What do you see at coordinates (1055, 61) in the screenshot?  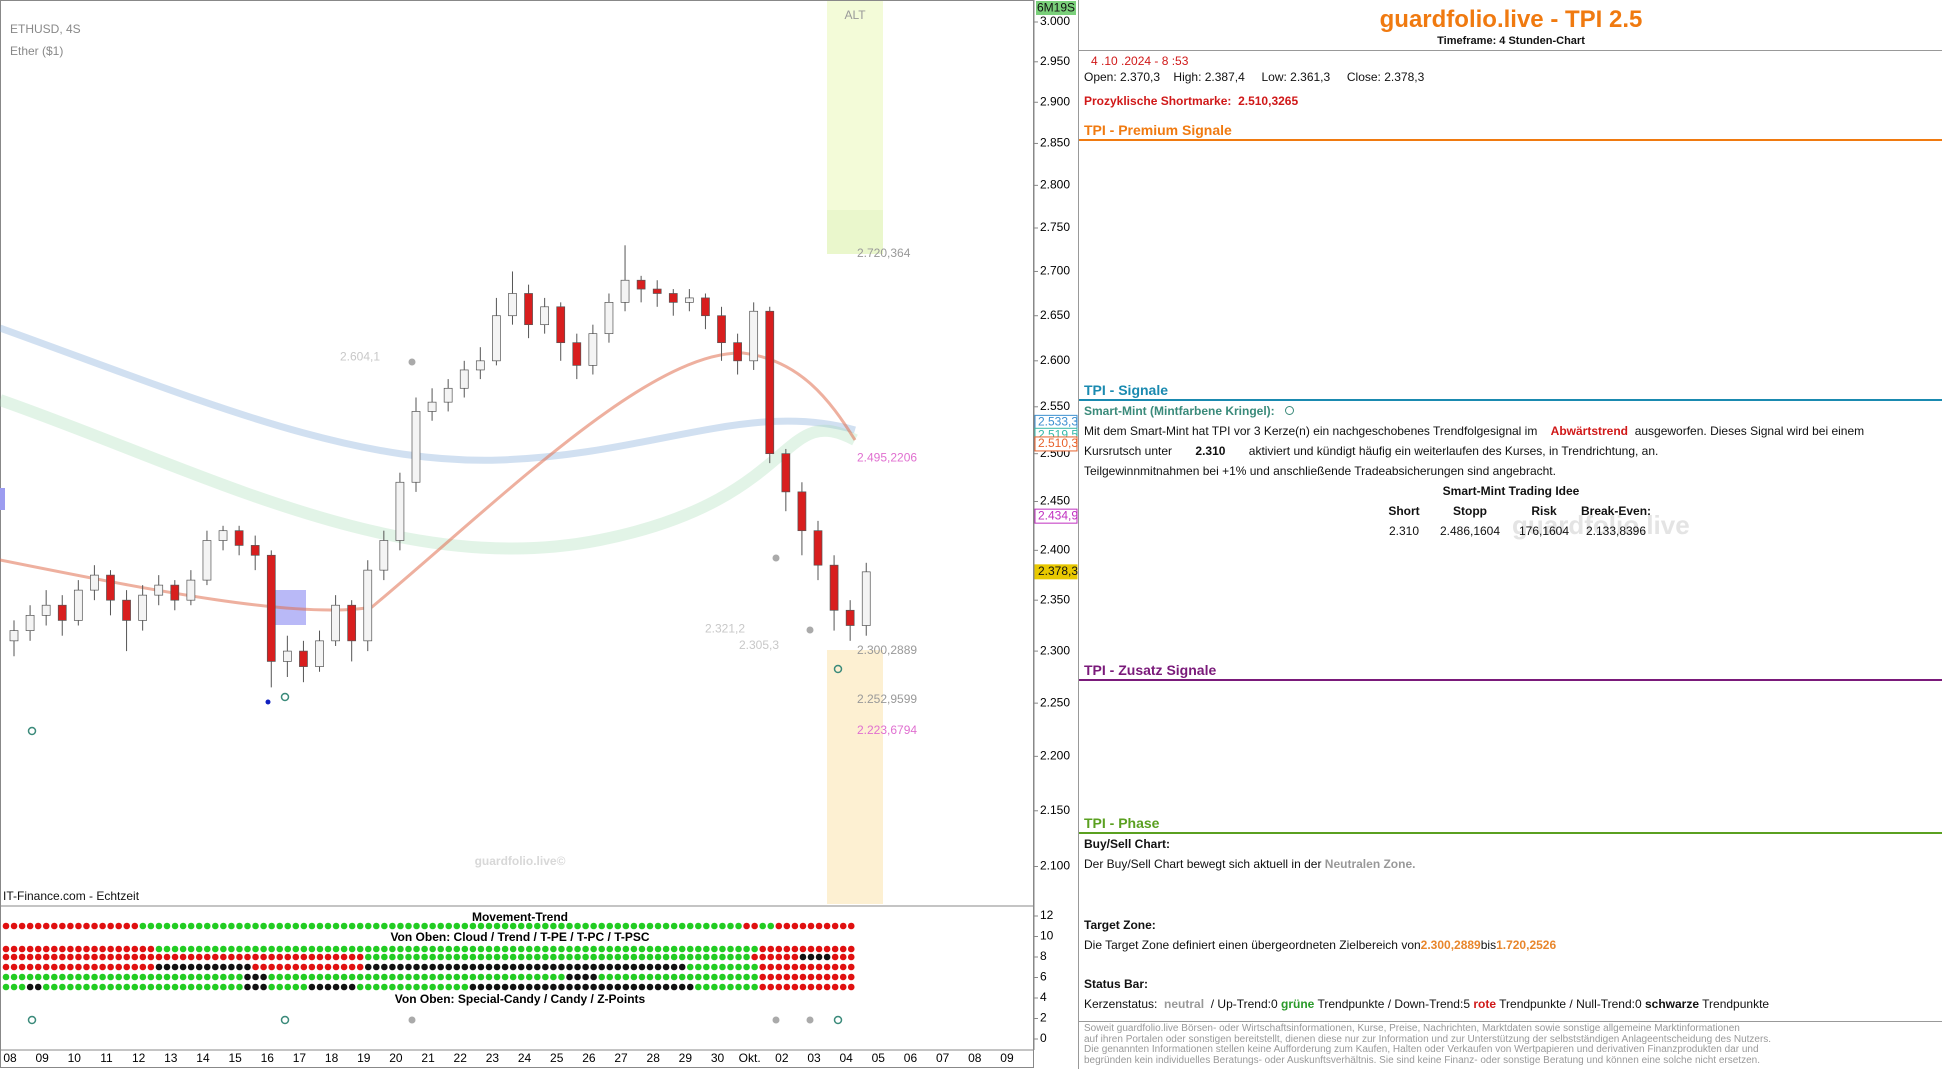 I see `y-tick-label: 2.950` at bounding box center [1055, 61].